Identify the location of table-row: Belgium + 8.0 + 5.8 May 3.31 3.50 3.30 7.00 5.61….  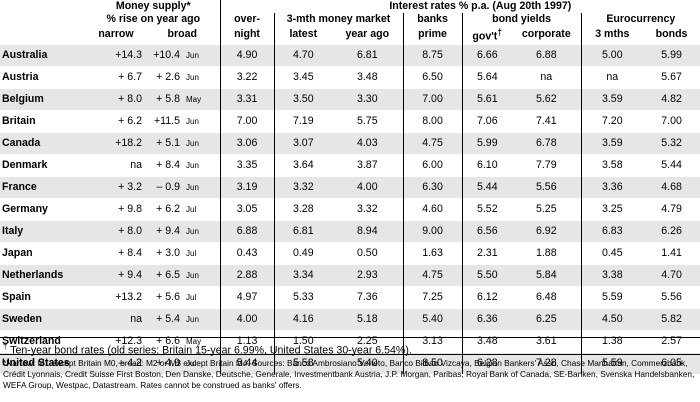
(350, 99).